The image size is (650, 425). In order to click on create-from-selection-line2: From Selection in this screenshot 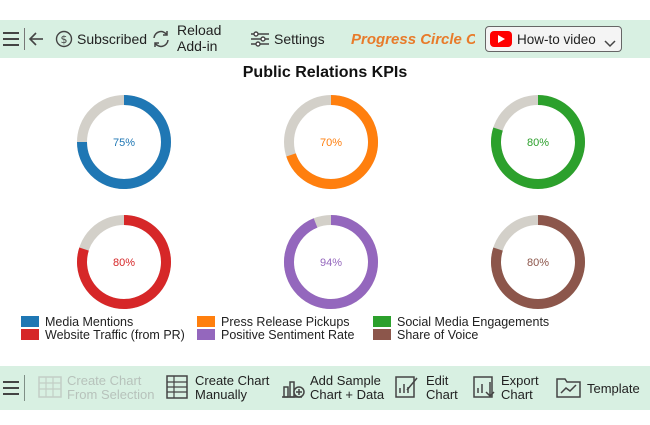, I will do `click(111, 394)`.